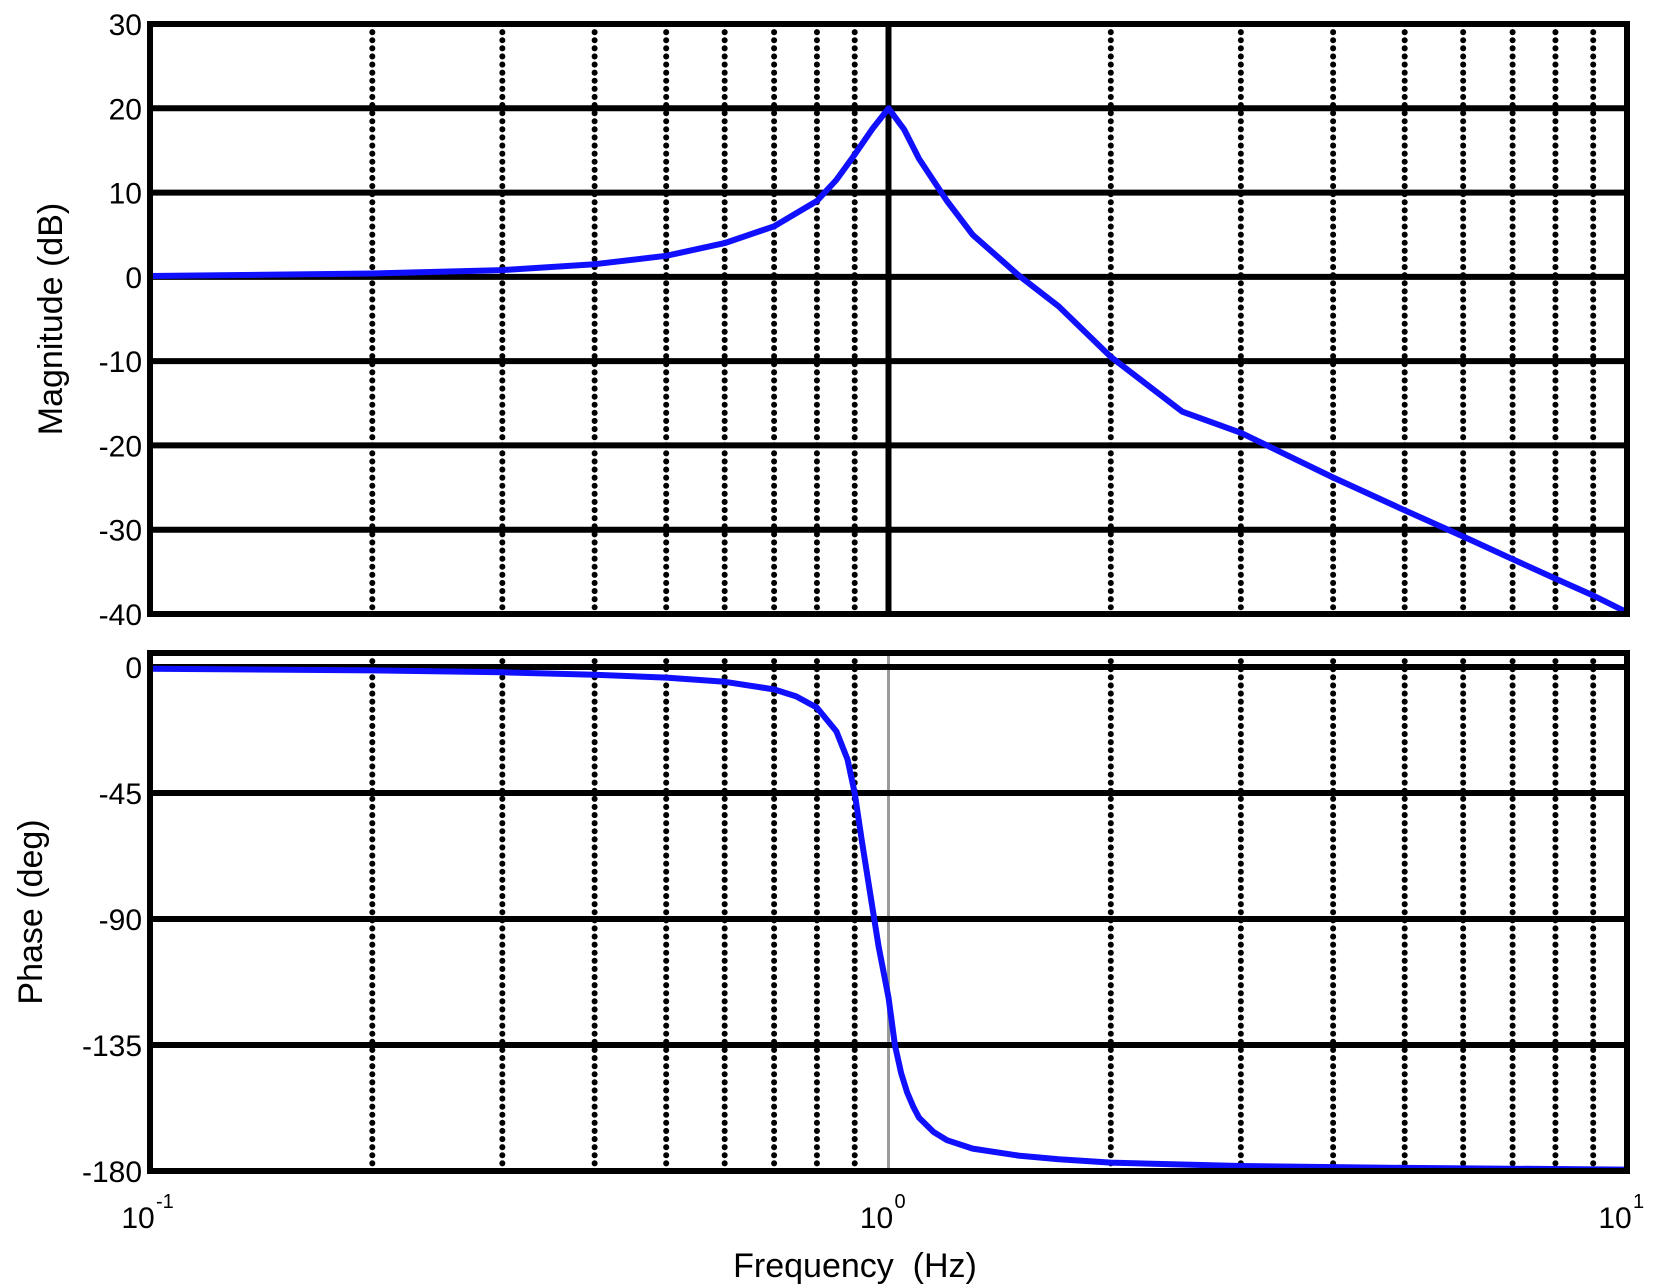 The width and height of the screenshot is (1660, 1287). Describe the element at coordinates (125, 109) in the screenshot. I see `y-tick-label: 20` at that location.